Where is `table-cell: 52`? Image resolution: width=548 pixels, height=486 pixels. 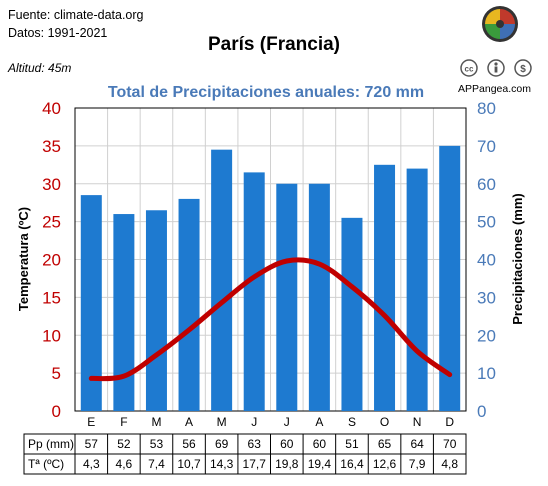 table-cell: 52 is located at coordinates (124, 444).